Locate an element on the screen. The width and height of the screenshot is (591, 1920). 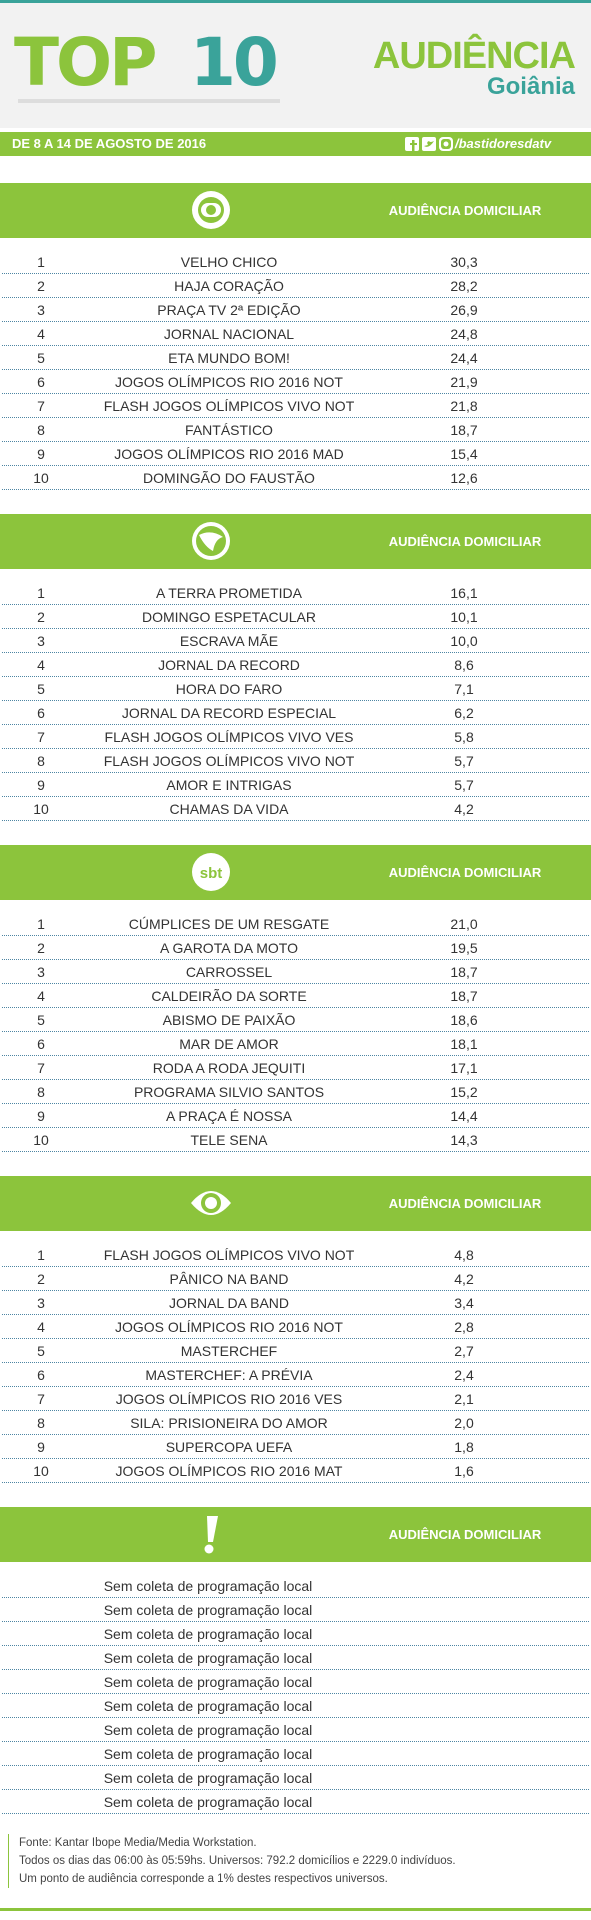
program: VELHO CHICO is located at coordinates (229, 262).